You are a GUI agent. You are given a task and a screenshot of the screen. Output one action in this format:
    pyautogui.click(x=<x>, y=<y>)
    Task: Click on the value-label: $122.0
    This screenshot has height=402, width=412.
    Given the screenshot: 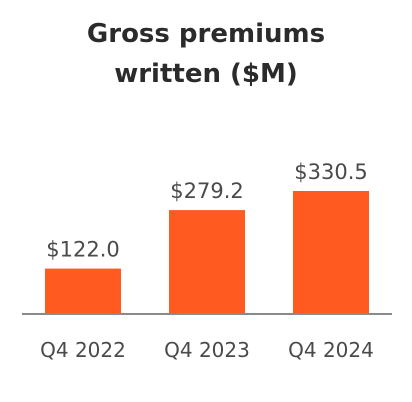 What is the action you would take?
    pyautogui.click(x=82, y=250)
    